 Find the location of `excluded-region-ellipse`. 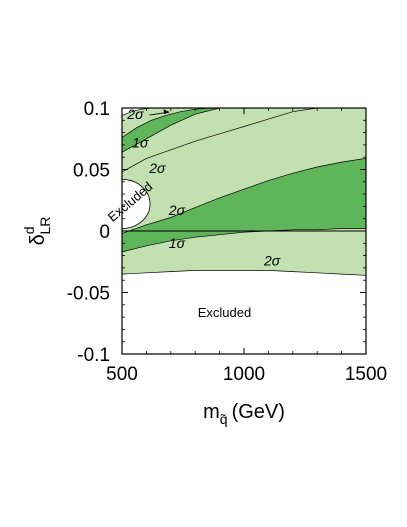

excluded-region-ellipse is located at coordinates (136, 203).